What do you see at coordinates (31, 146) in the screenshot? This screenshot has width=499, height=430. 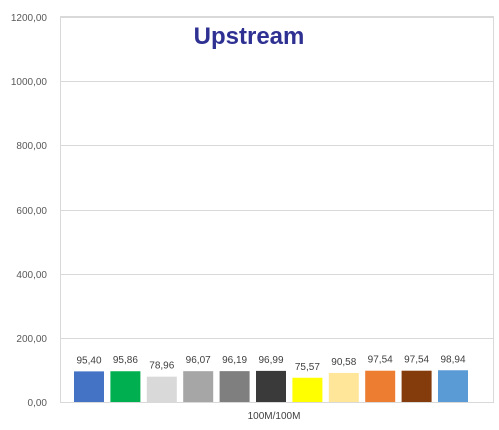 I see `y-tick-label: 800,00` at bounding box center [31, 146].